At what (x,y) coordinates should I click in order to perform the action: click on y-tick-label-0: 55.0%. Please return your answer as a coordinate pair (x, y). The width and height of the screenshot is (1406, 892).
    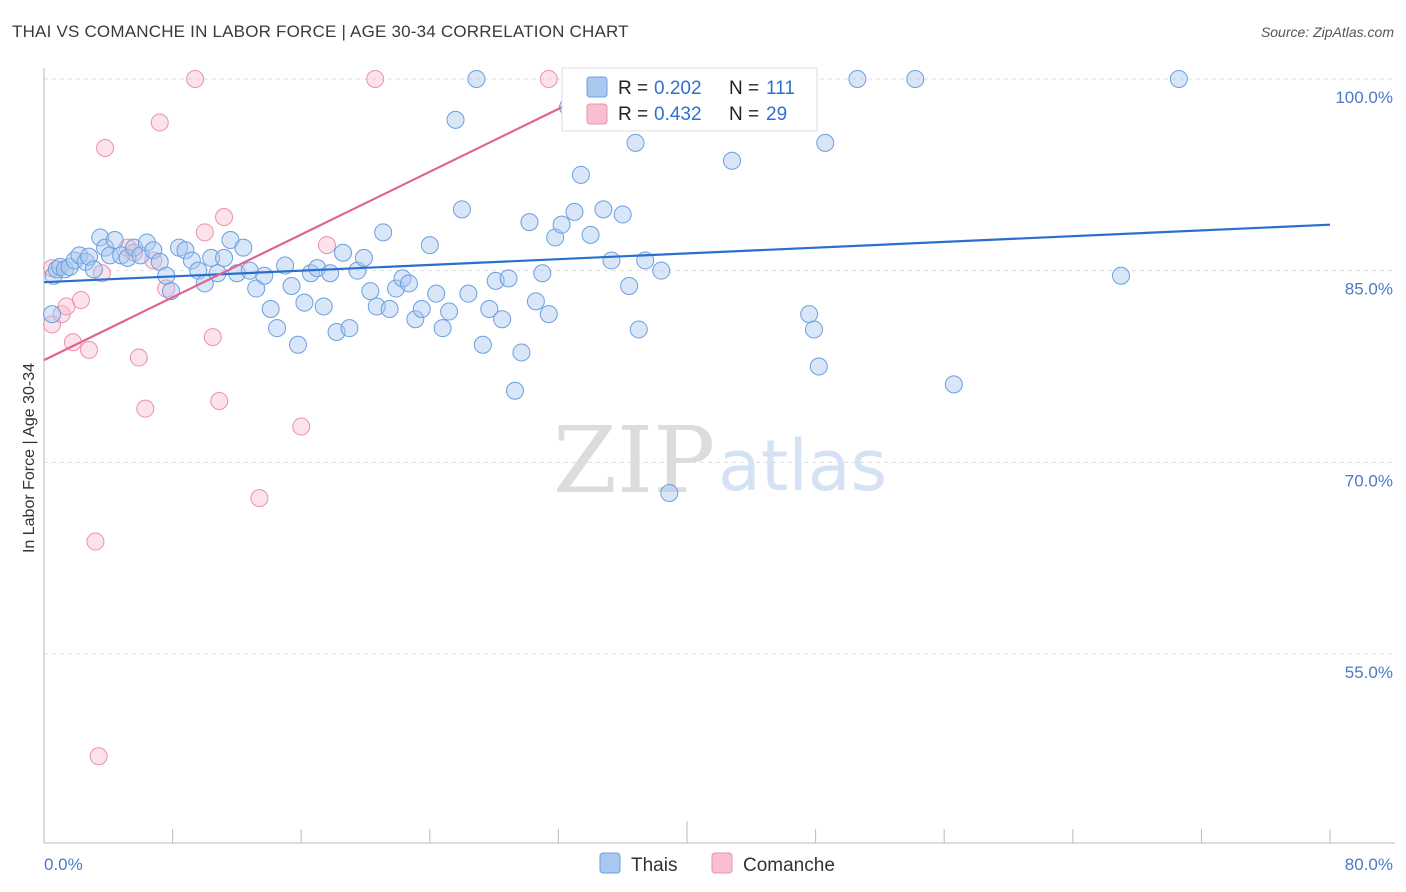
    Looking at the image, I should click on (1369, 672).